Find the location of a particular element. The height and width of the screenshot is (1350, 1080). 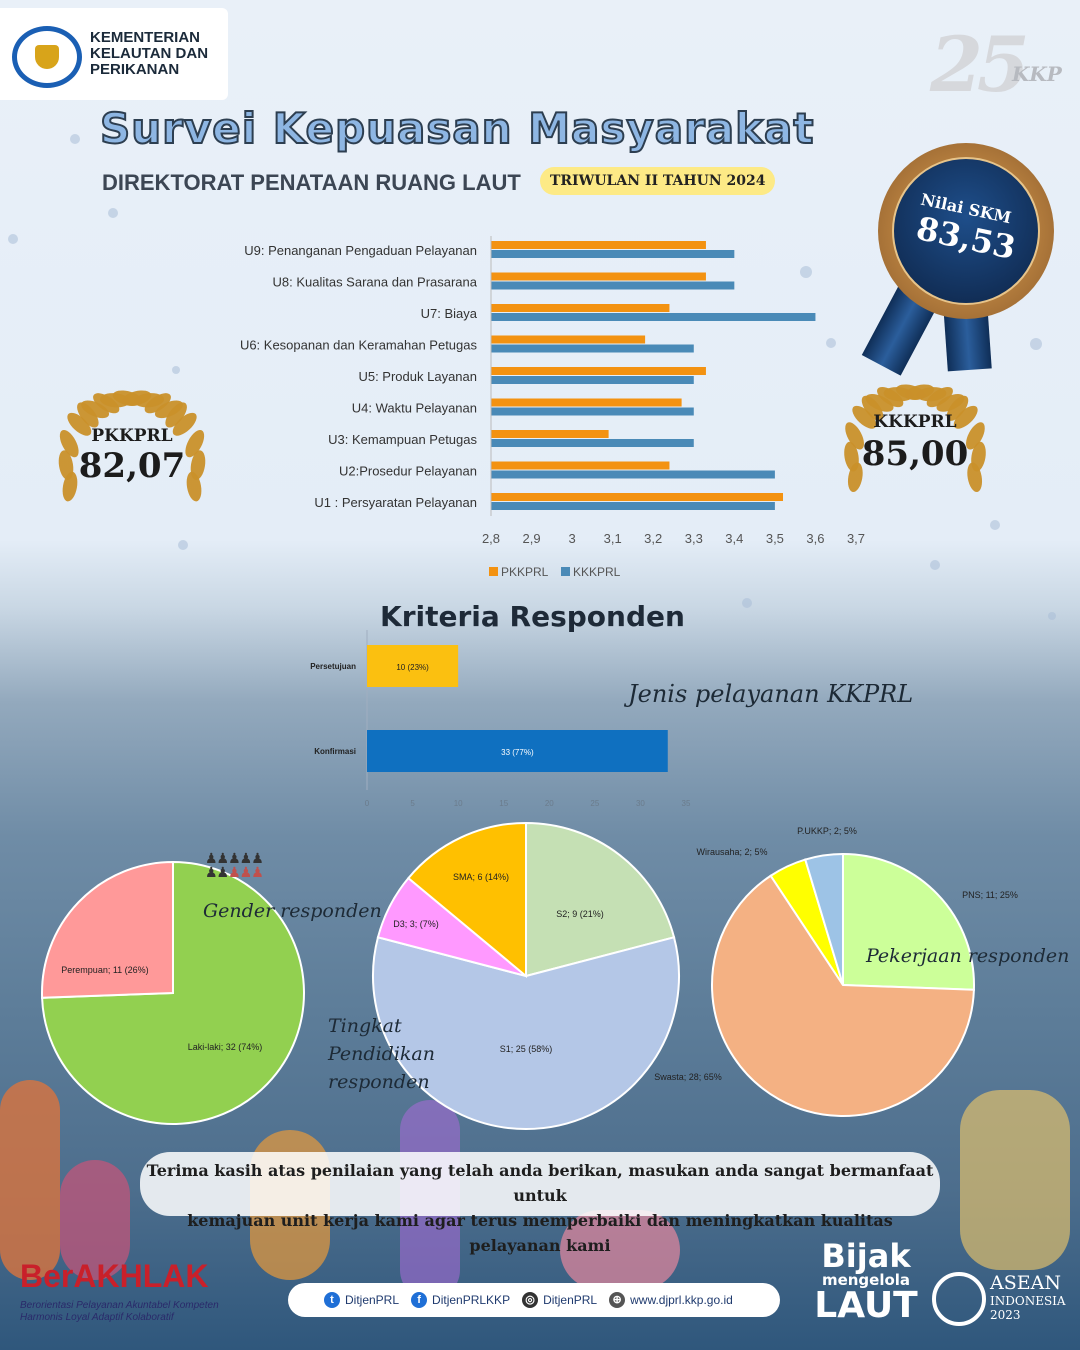

x-tick-label: 3,7 is located at coordinates (856, 538).